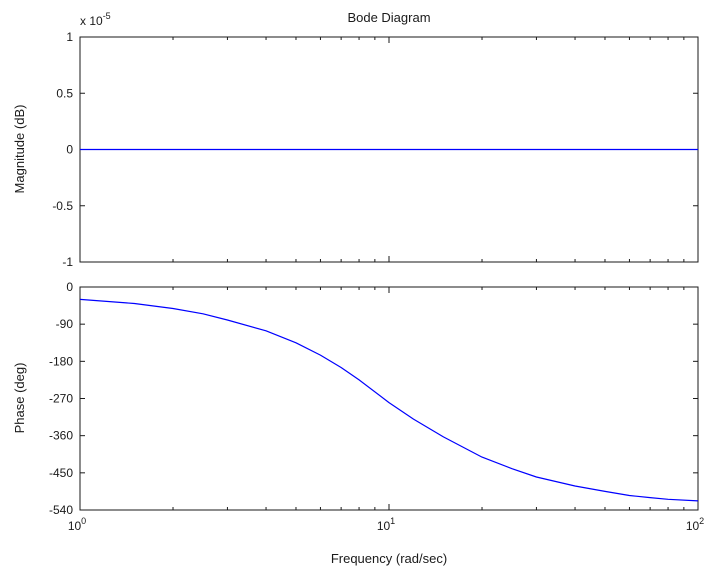 The width and height of the screenshot is (705, 571). I want to click on magnitude-multiplier-exponent: -5, so click(107, 16).